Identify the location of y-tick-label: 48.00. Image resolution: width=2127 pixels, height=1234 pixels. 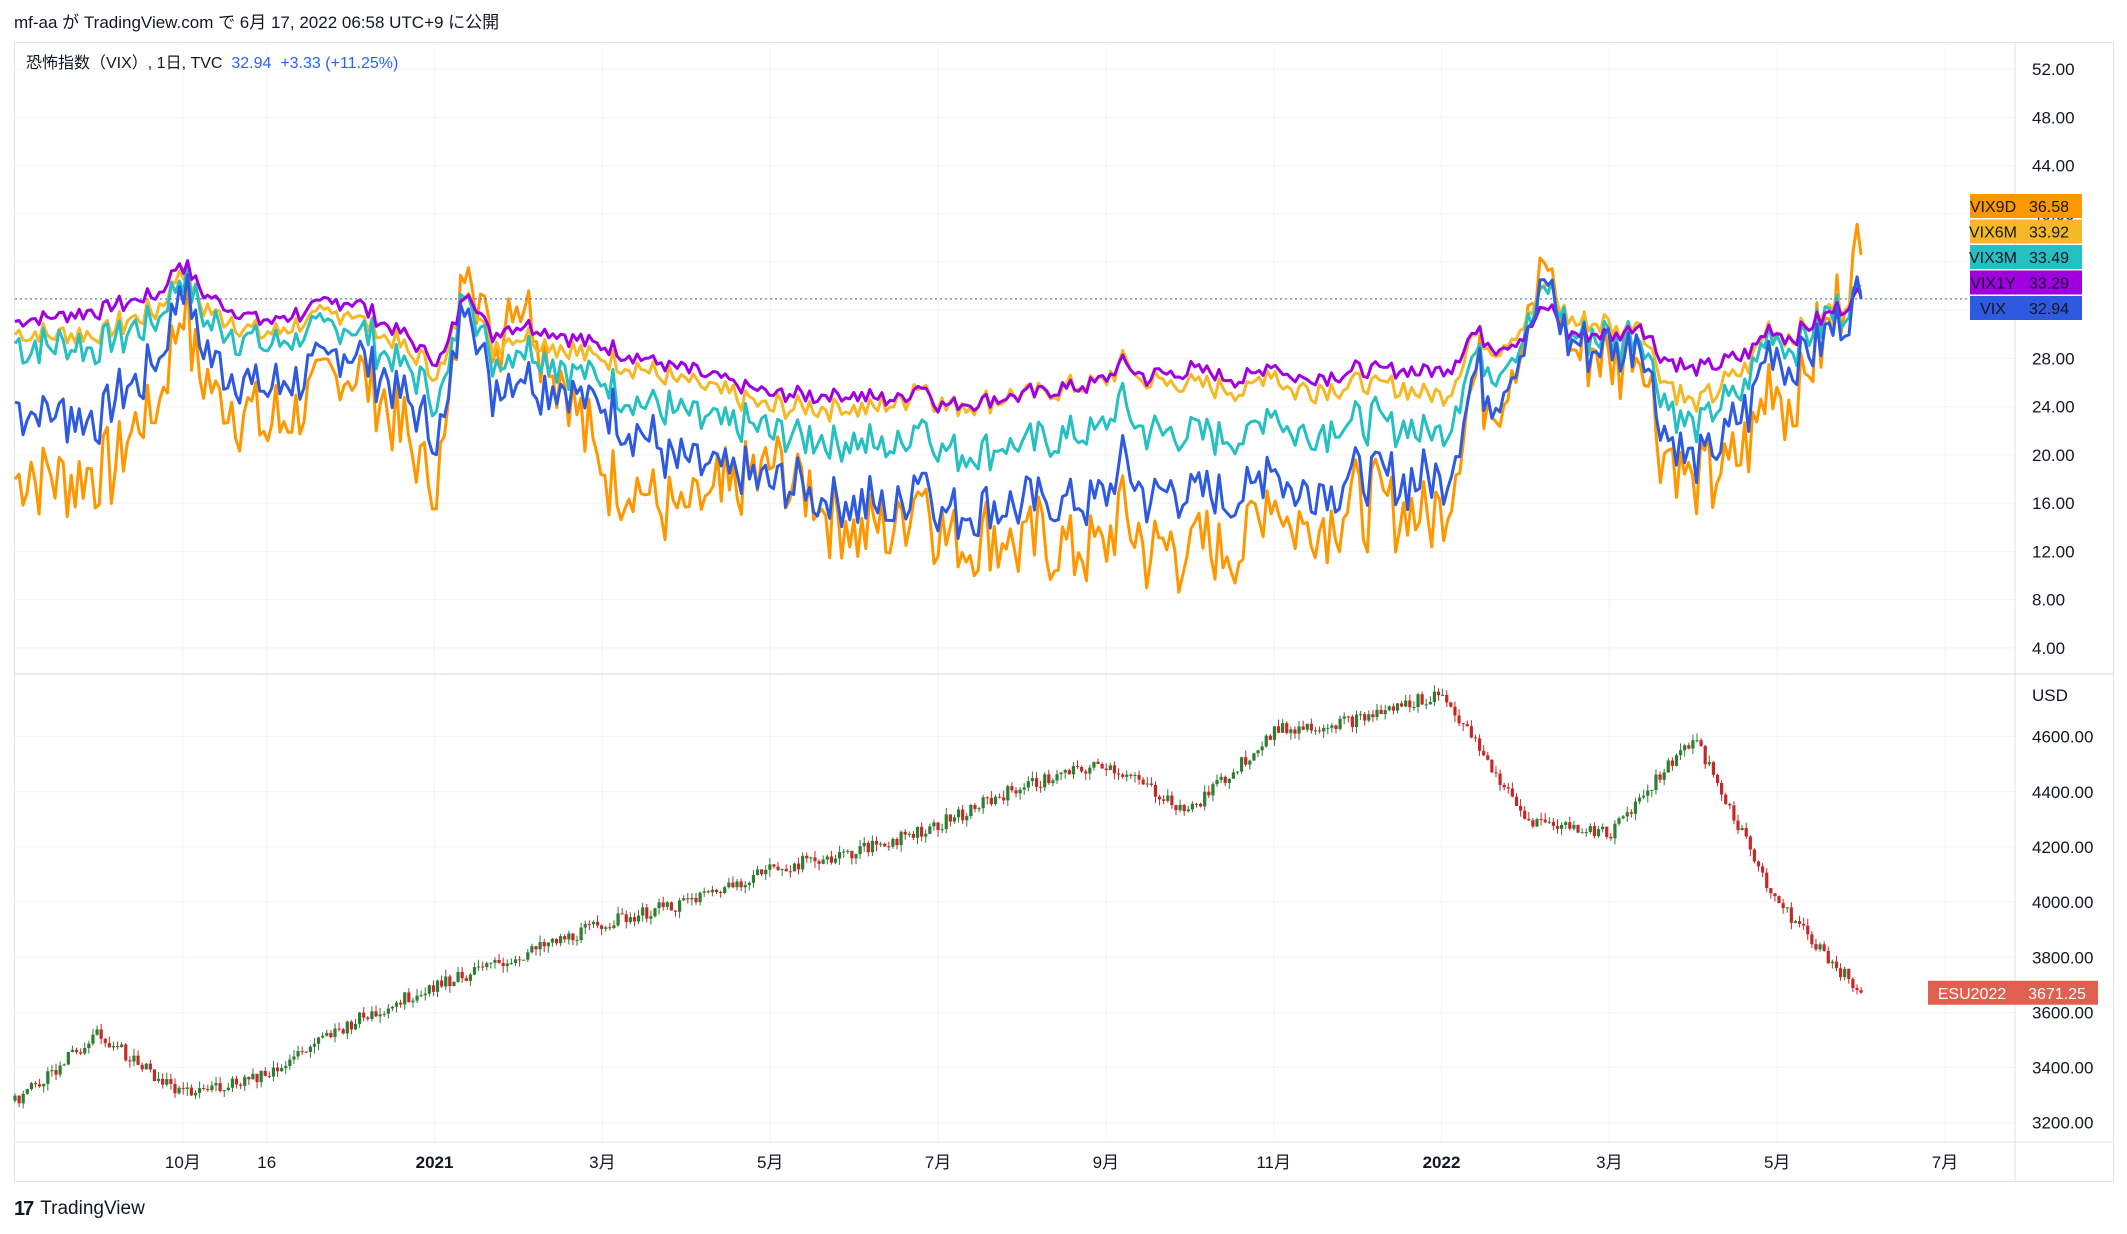
(2053, 117).